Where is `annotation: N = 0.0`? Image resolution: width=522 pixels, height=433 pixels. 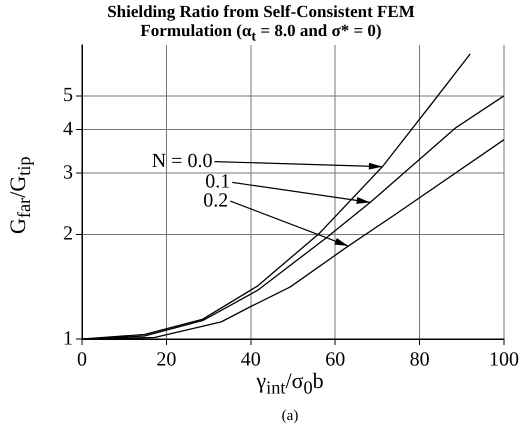
annotation: N = 0.0 is located at coordinates (182, 161).